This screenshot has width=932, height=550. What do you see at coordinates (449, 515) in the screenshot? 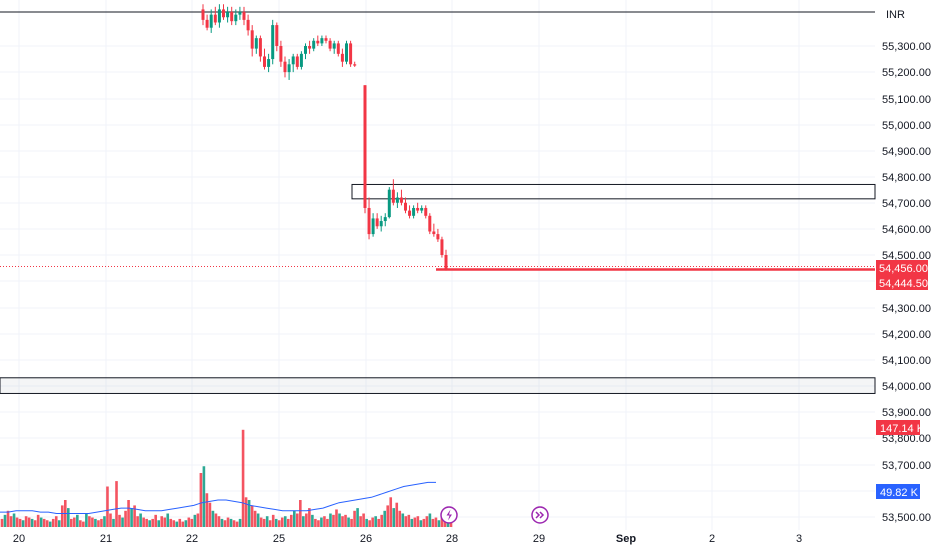
I see `flash-icon` at bounding box center [449, 515].